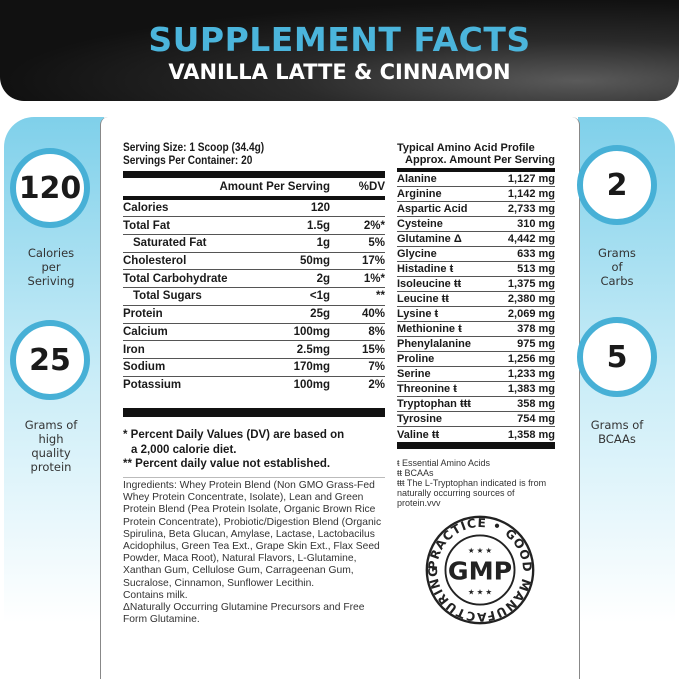  I want to click on seal-center-text: GMP, so click(480, 570).